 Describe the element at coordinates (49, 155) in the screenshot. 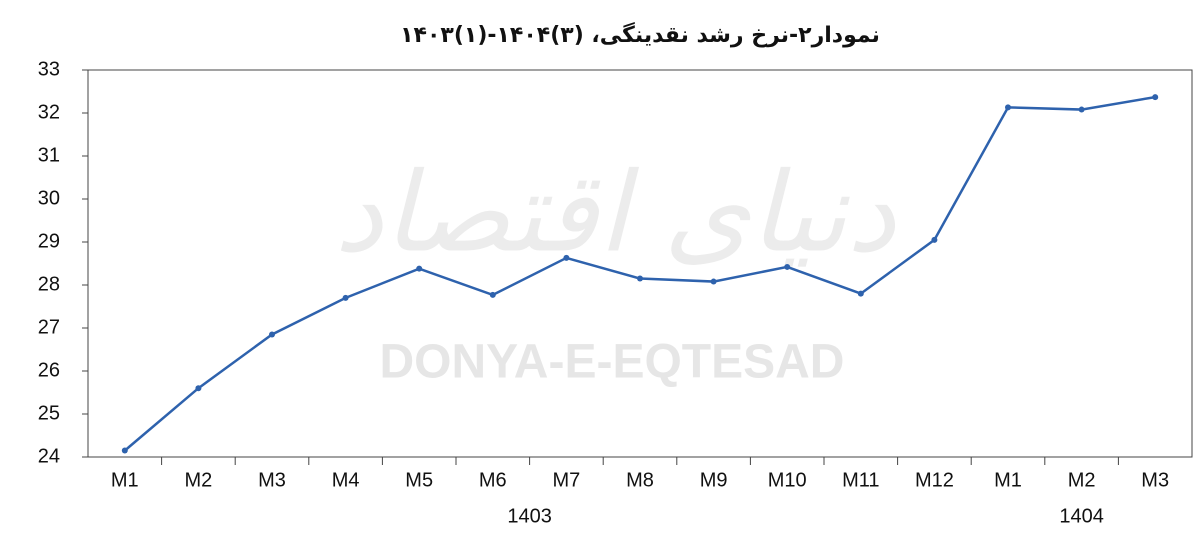

I see `y-tick-label: 31` at that location.